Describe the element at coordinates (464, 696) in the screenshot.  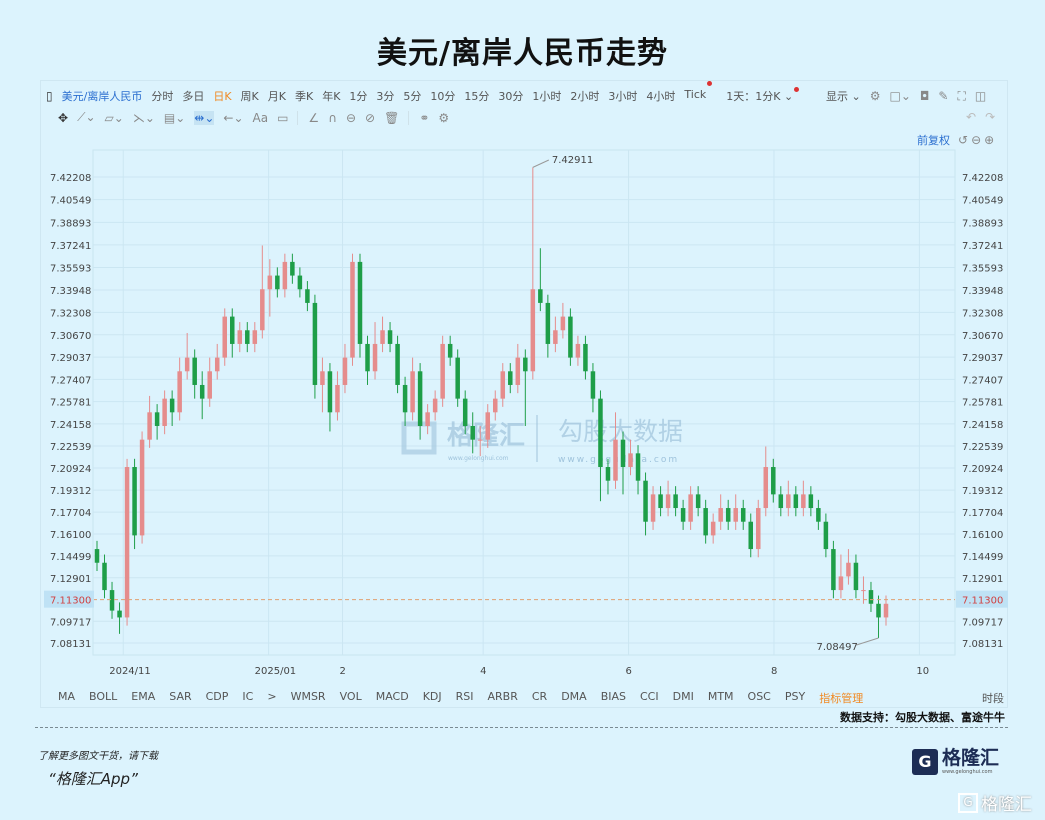
I see `indicator-tab: RSI` at that location.